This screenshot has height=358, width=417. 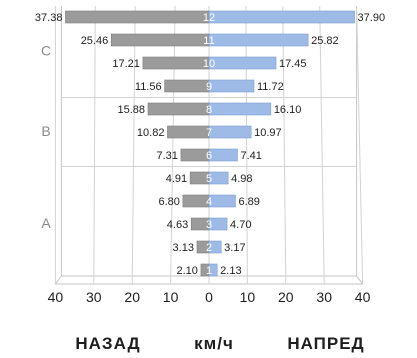 I want to click on gear-label: 2, so click(x=209, y=248).